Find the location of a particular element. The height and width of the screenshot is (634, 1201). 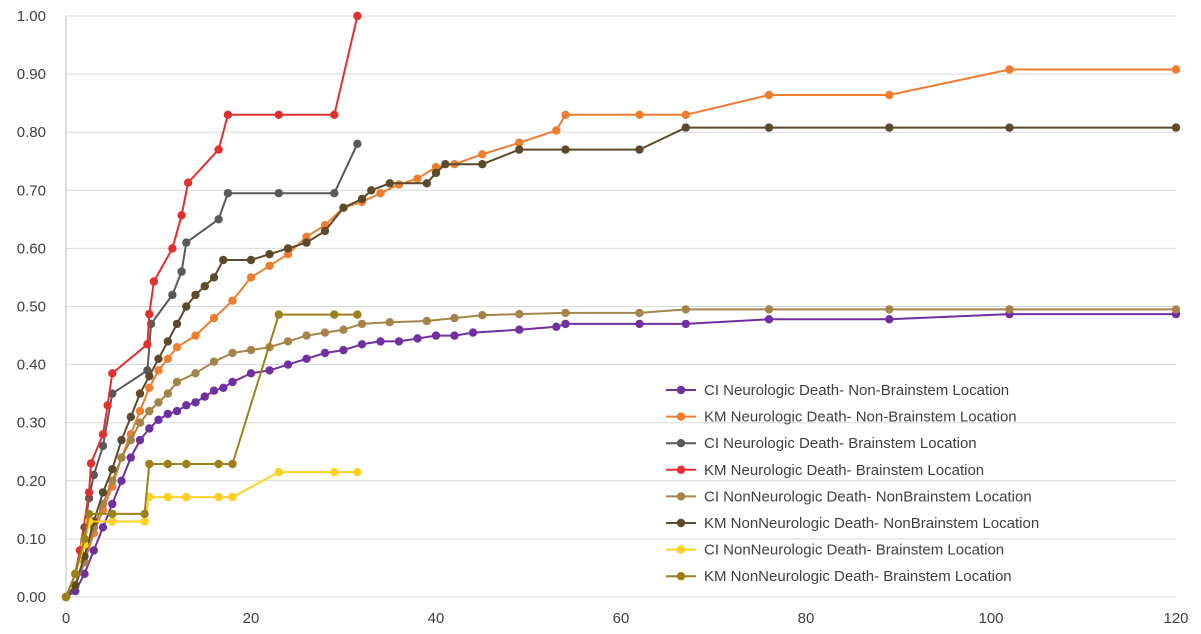

y-tick-label: 0.00 is located at coordinates (31, 597).